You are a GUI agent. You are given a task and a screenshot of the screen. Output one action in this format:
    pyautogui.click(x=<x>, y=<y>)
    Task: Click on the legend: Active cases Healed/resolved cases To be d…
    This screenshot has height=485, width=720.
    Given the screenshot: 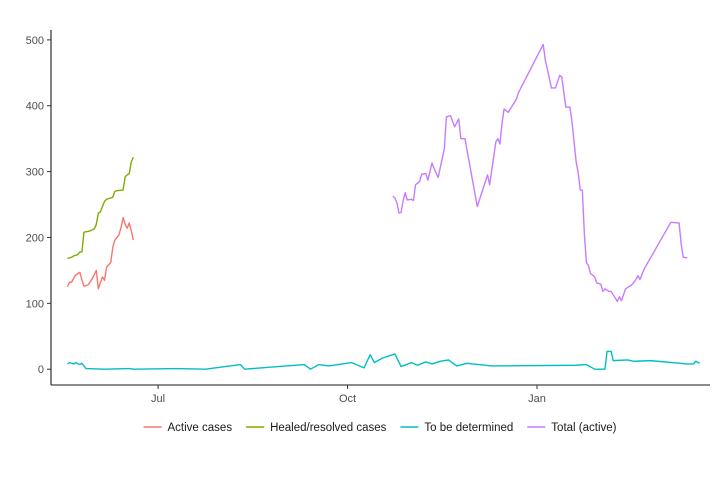 What is the action you would take?
    pyautogui.click(x=380, y=428)
    